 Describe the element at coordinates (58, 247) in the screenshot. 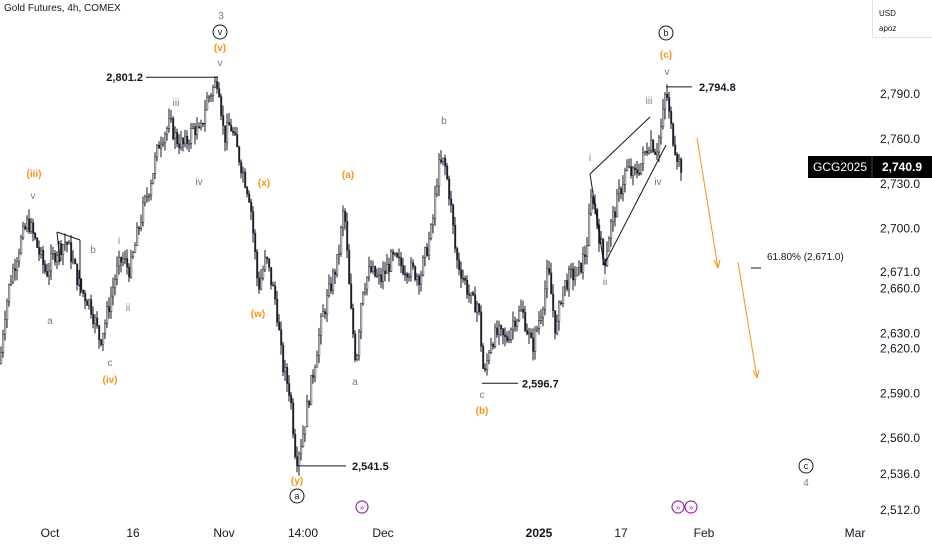

I see `triangle-left` at that location.